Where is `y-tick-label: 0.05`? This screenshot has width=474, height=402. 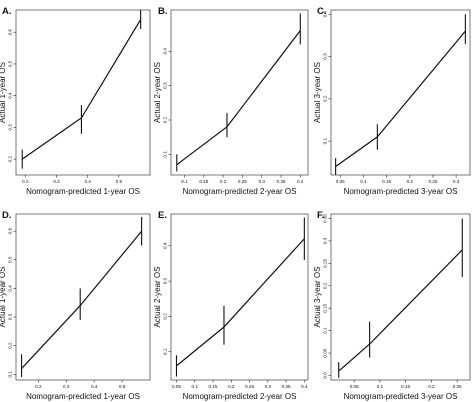
y-tick-label: 0.05 is located at coordinates (325, 352).